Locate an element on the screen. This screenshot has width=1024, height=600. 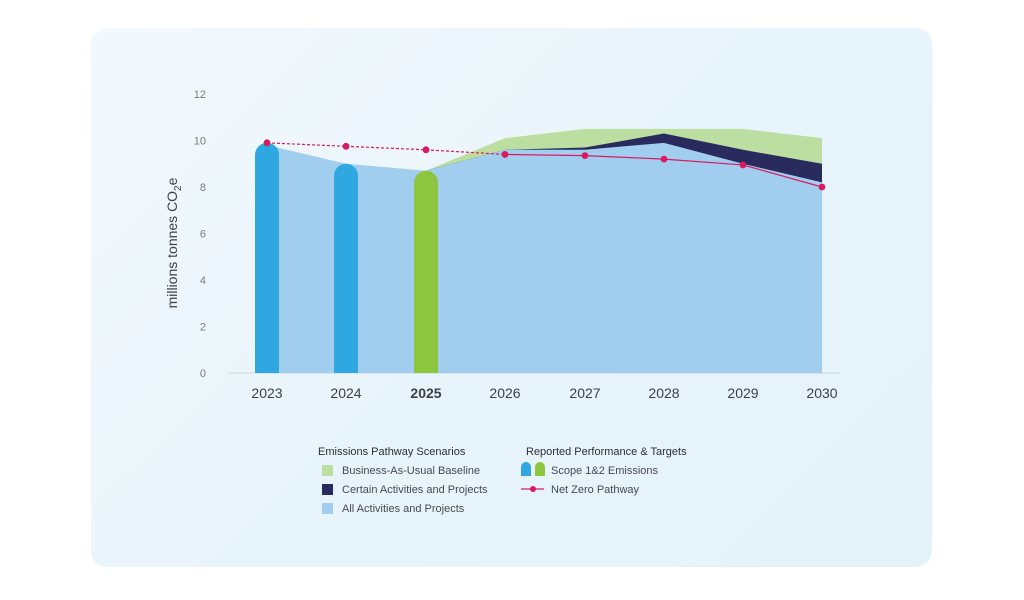
legend-group1-title: Emissions Pathway Scenarios is located at coordinates (392, 452).